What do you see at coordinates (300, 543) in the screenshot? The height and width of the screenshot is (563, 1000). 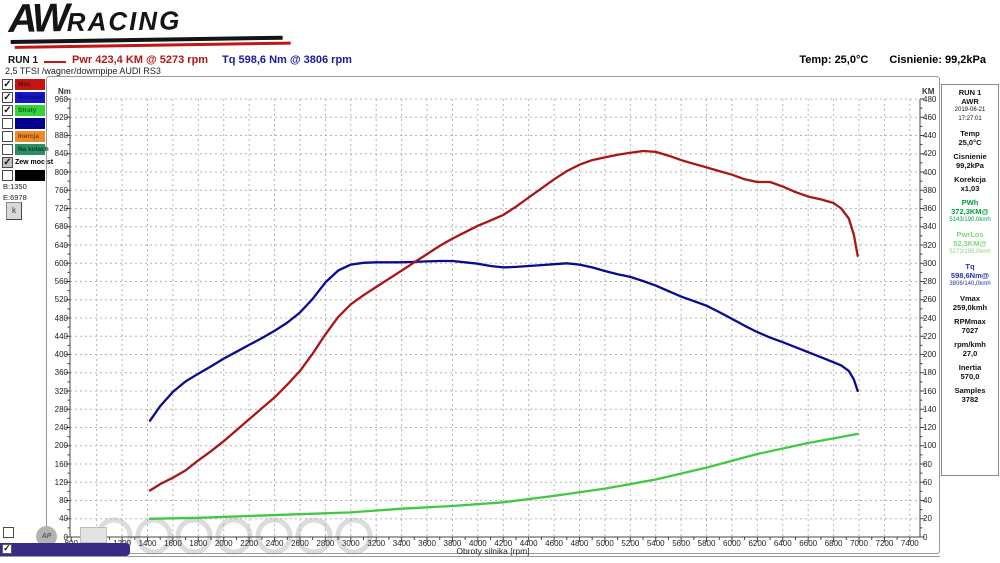 I see `x-tick-label: 2600` at bounding box center [300, 543].